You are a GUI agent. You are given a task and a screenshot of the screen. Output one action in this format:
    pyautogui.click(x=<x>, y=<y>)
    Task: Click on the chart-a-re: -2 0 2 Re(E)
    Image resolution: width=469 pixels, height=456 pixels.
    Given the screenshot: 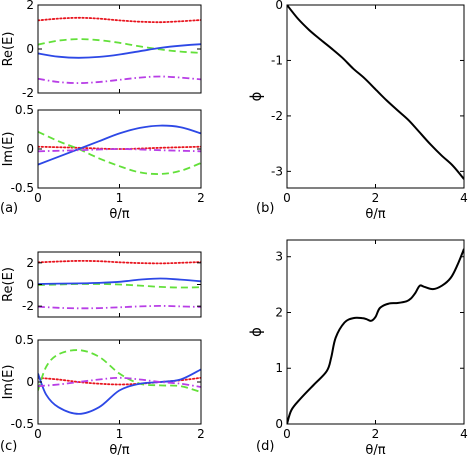 What is the action you would take?
    pyautogui.click(x=101, y=50)
    